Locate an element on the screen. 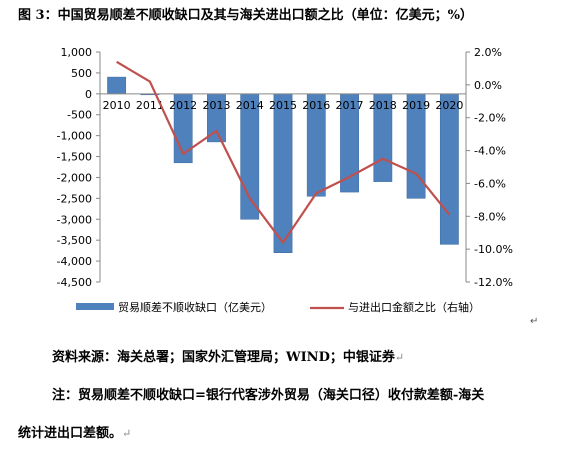 The height and width of the screenshot is (459, 571). left-tick-label: -1,500 is located at coordinates (74, 157).